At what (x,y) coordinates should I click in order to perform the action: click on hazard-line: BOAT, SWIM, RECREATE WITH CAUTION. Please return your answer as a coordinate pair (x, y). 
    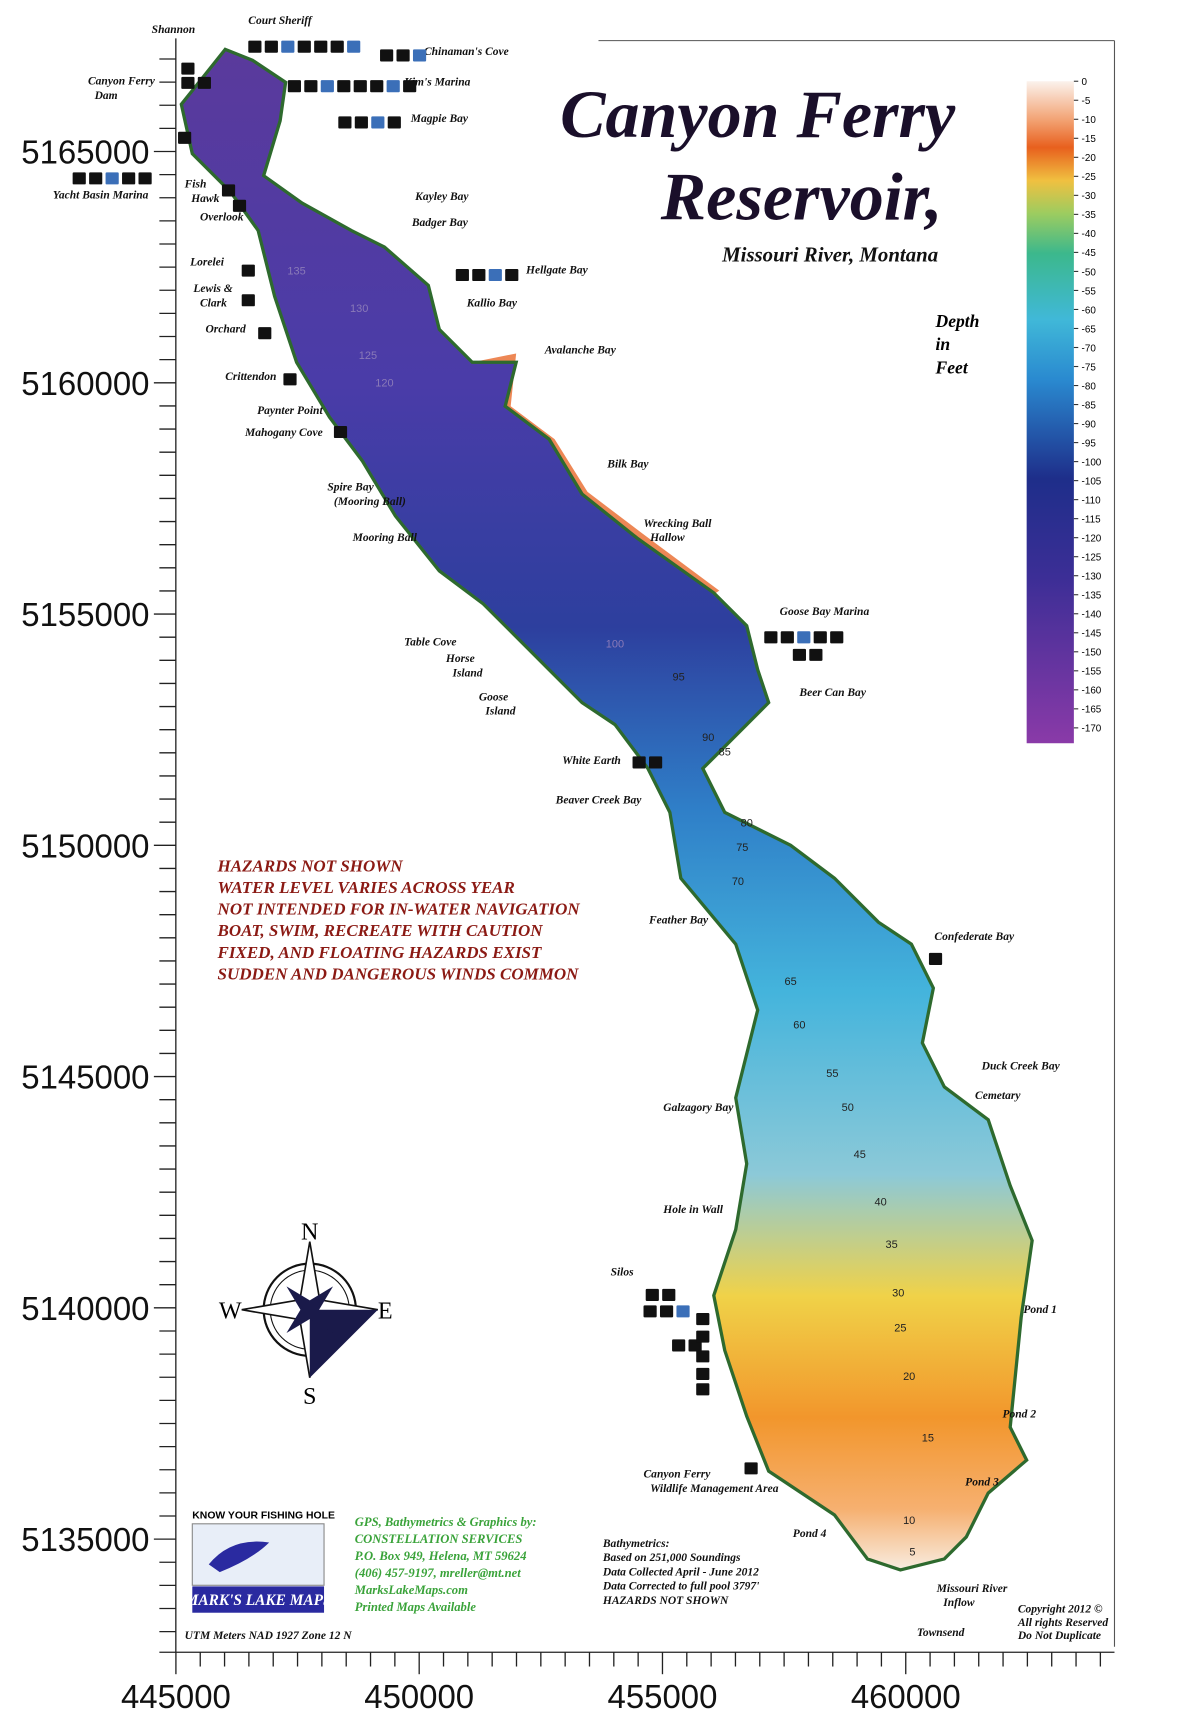
    Looking at the image, I should click on (380, 930).